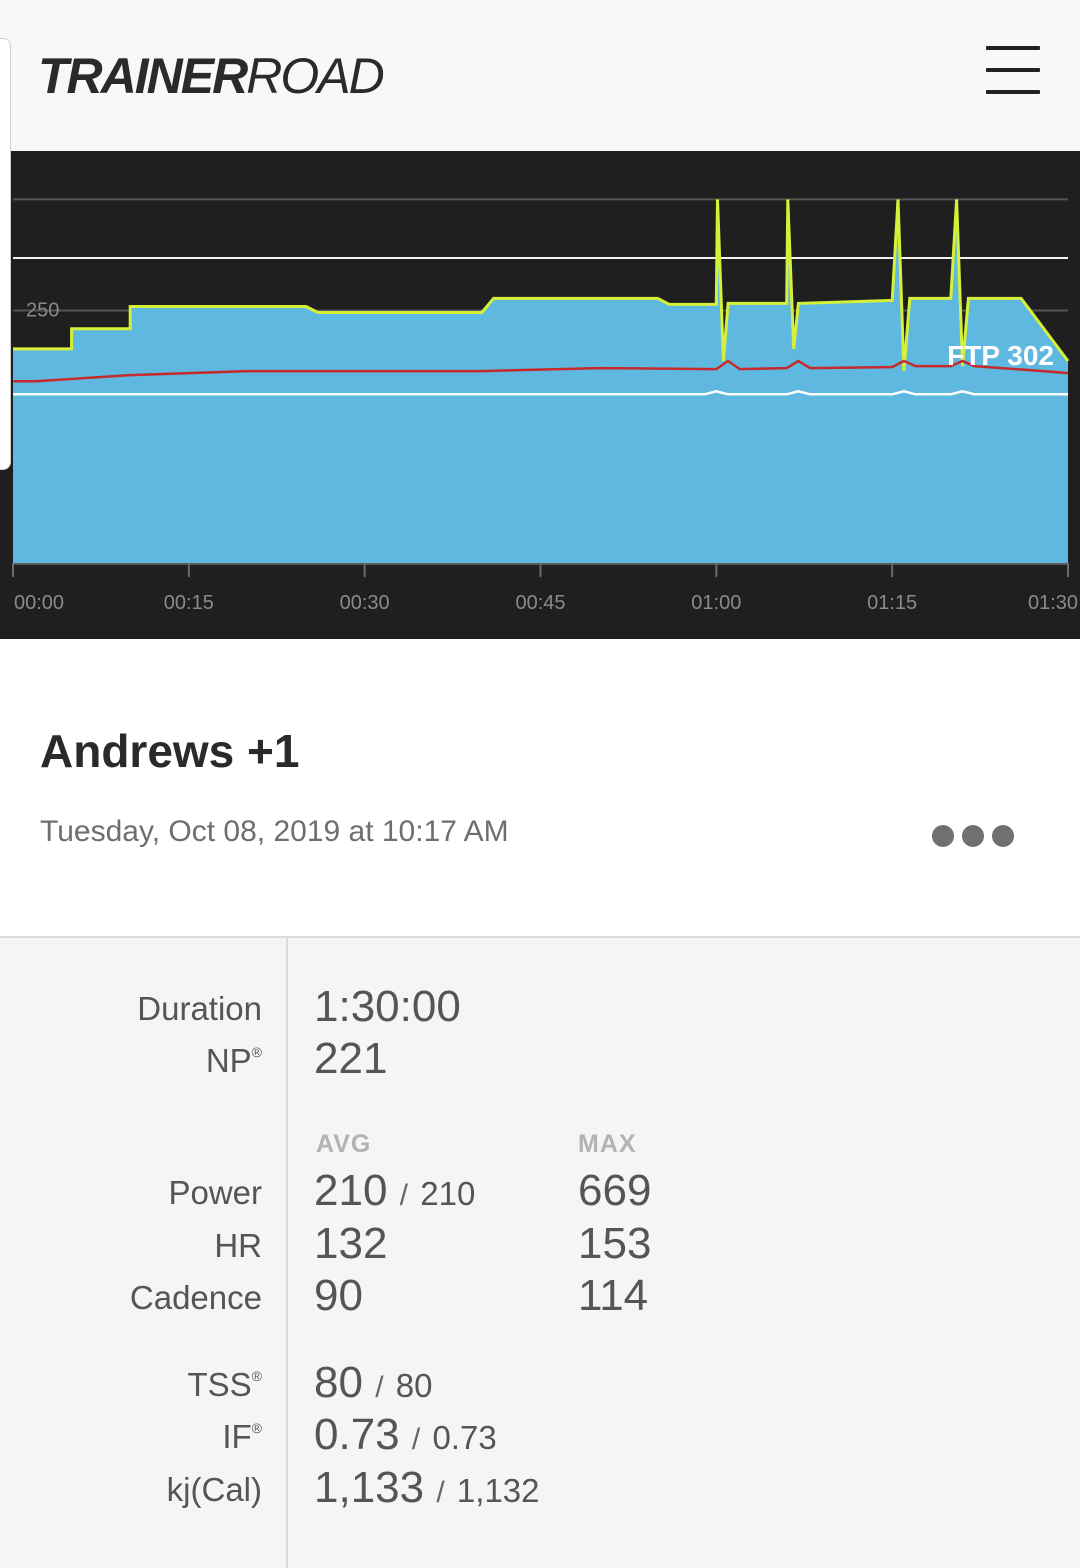 The image size is (1080, 1568). What do you see at coordinates (170, 751) in the screenshot?
I see `workout-title: Andrews +1` at bounding box center [170, 751].